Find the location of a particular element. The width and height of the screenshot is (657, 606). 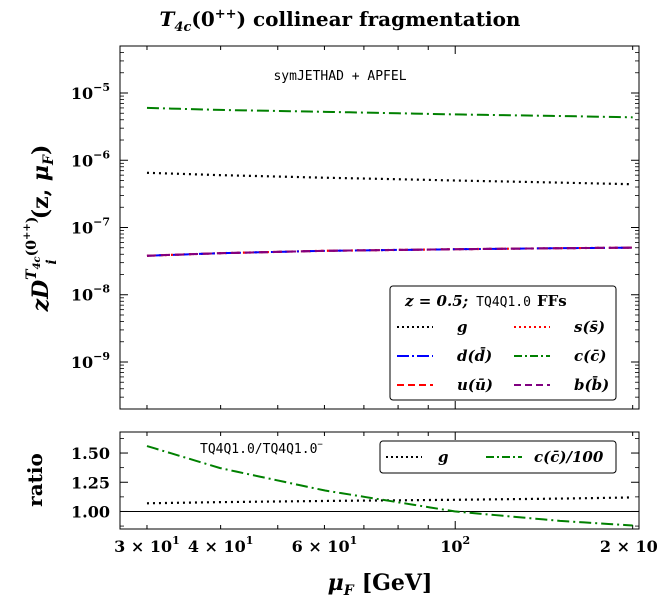

x-tick-label: 102 is located at coordinates (455, 545).